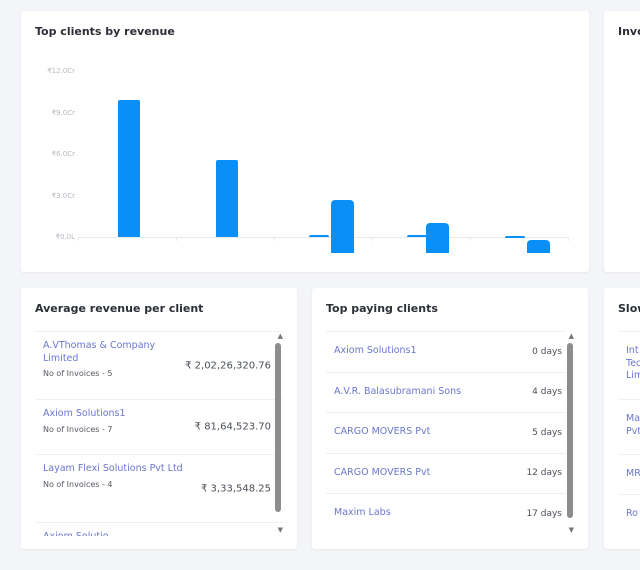 Image resolution: width=640 pixels, height=570 pixels. Describe the element at coordinates (629, 31) in the screenshot. I see `card-title: Invo` at that location.